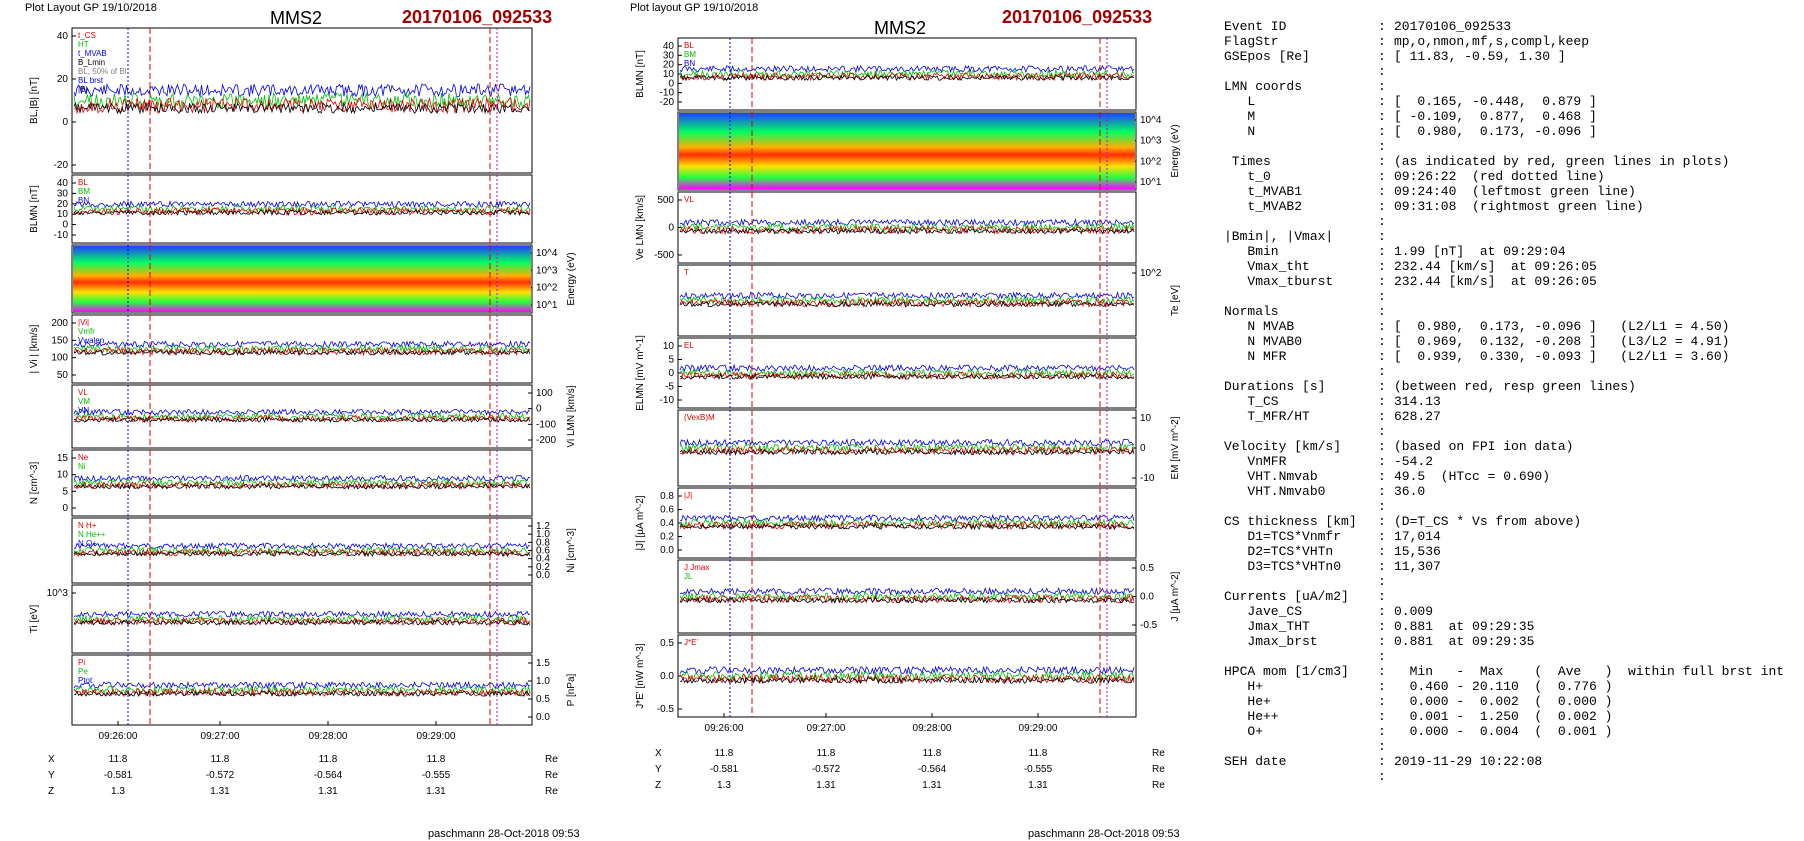 Image resolution: width=1804 pixels, height=841 pixels. Describe the element at coordinates (1417, 566) in the screenshot. I see `table-row-value: 11,307` at that location.